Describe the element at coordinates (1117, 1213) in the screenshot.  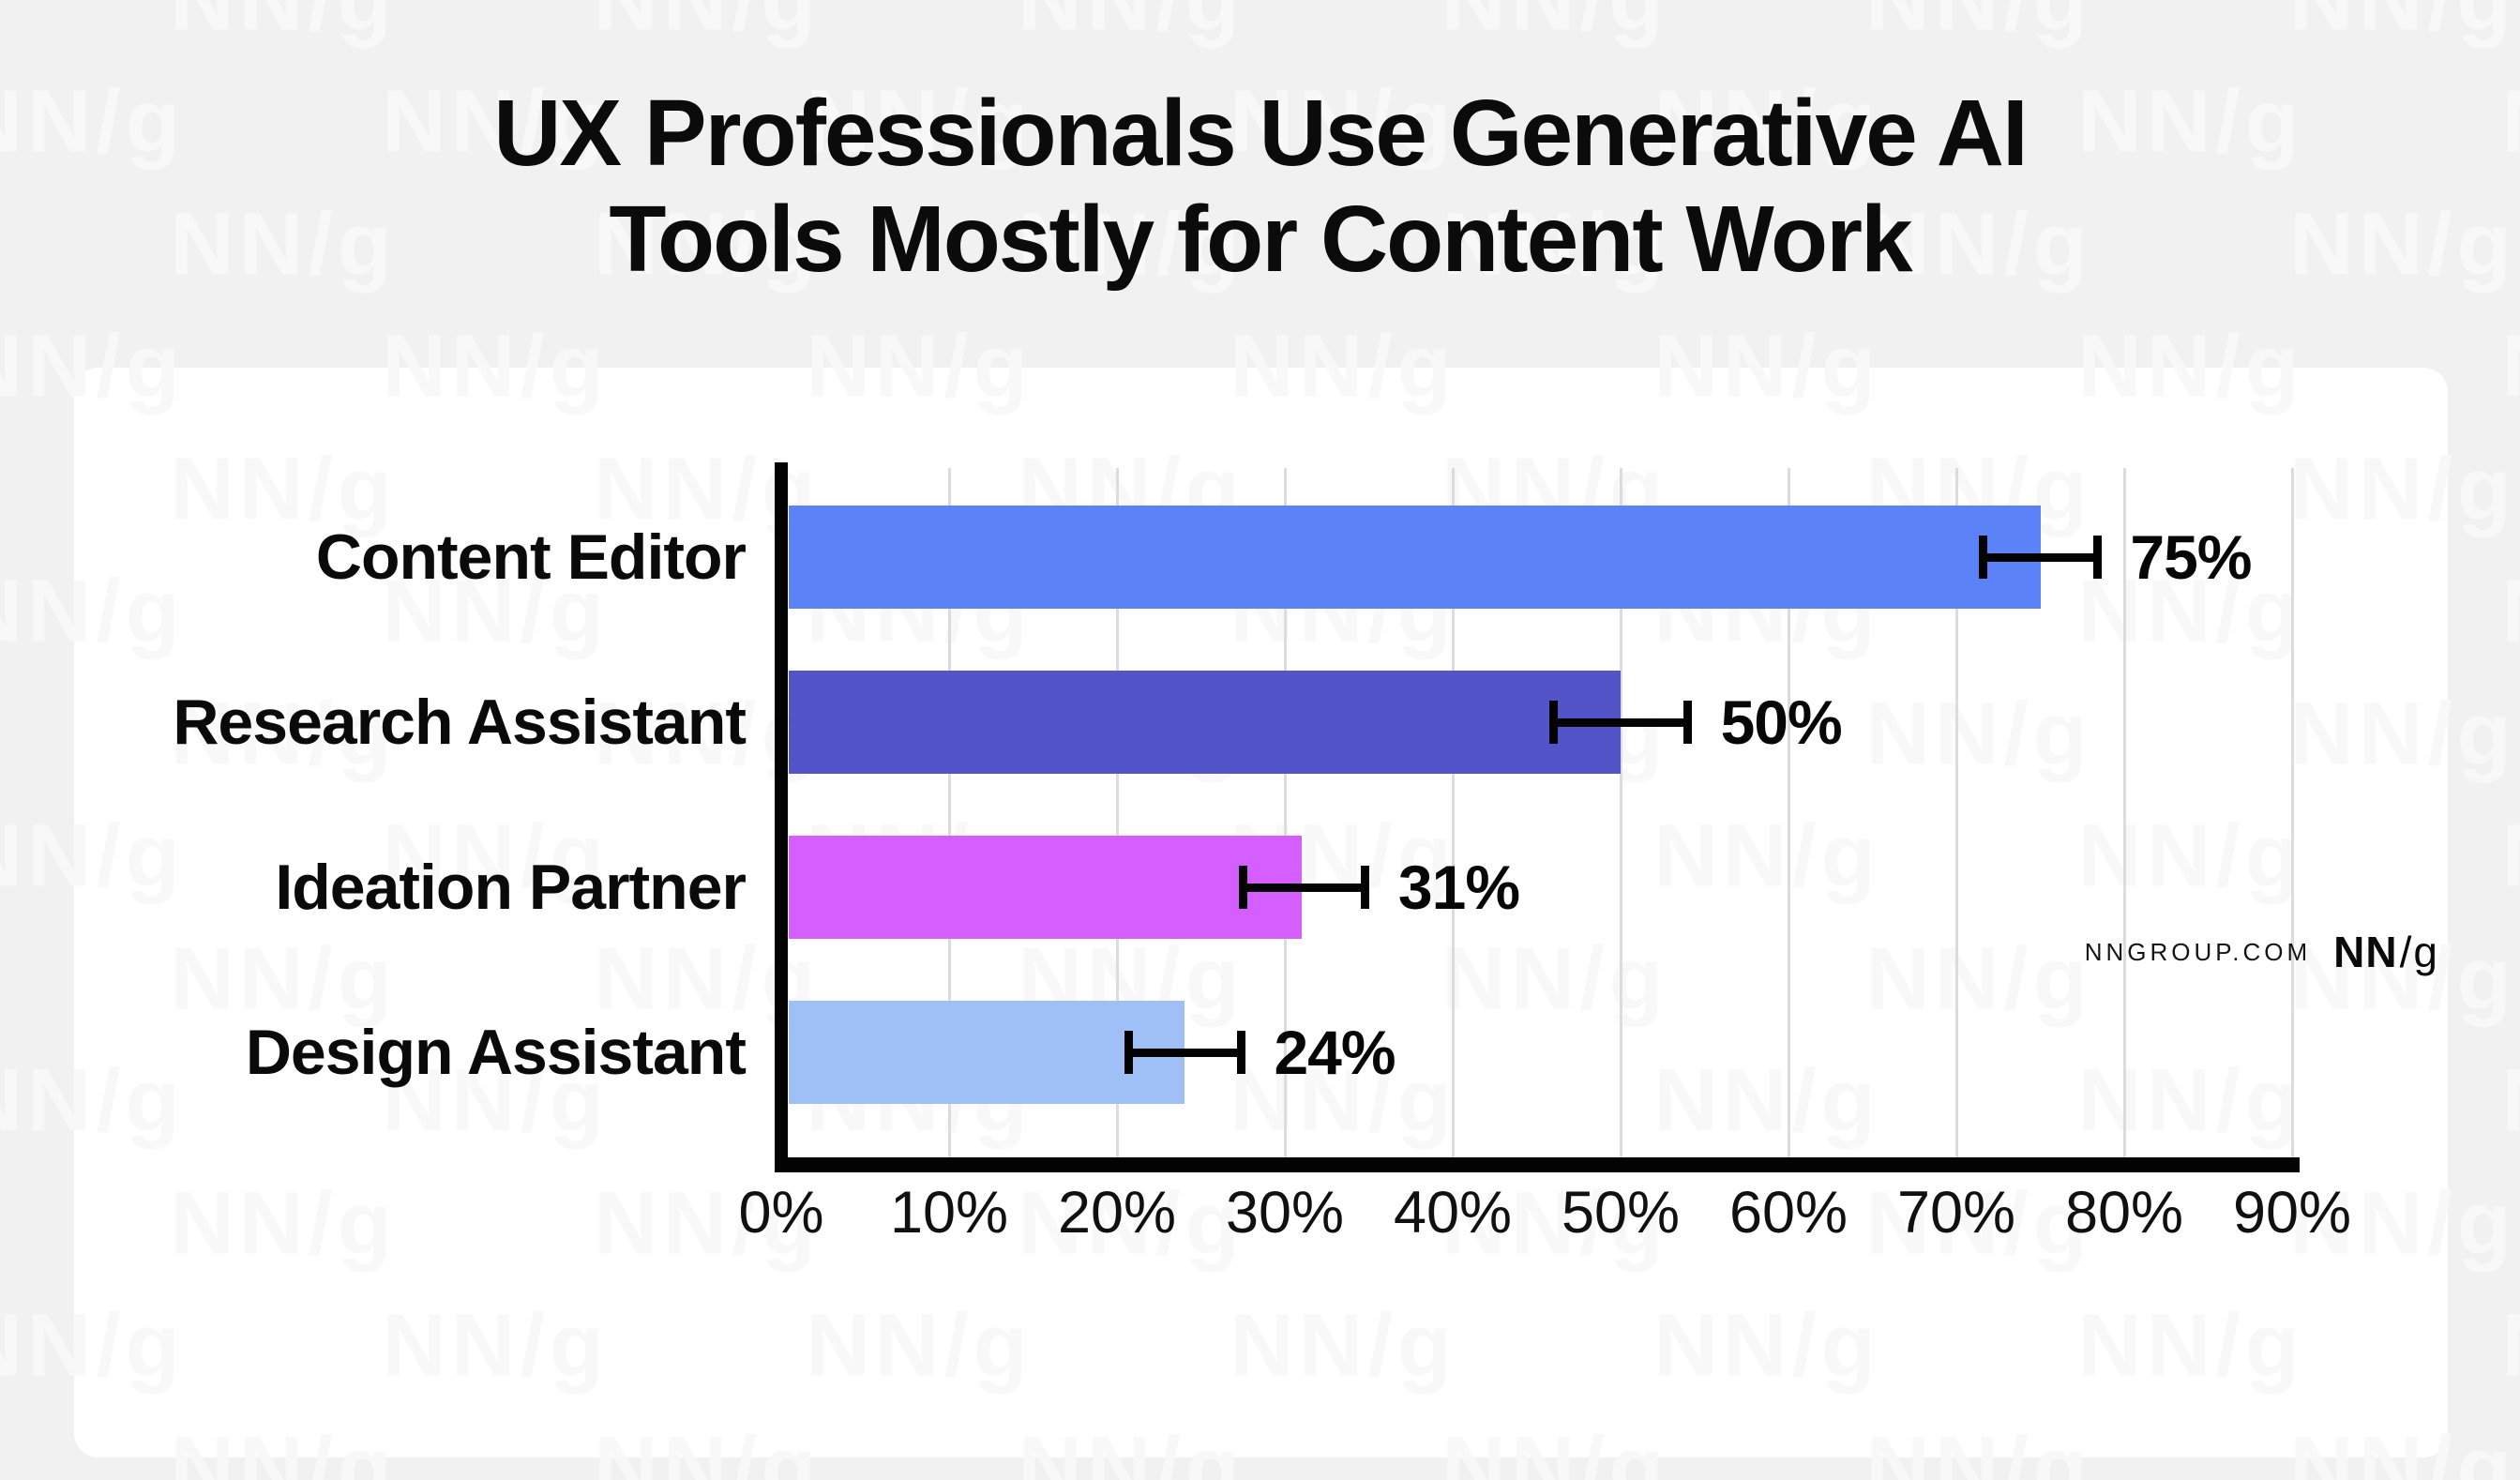
I see `x-tick-label: 20%` at that location.